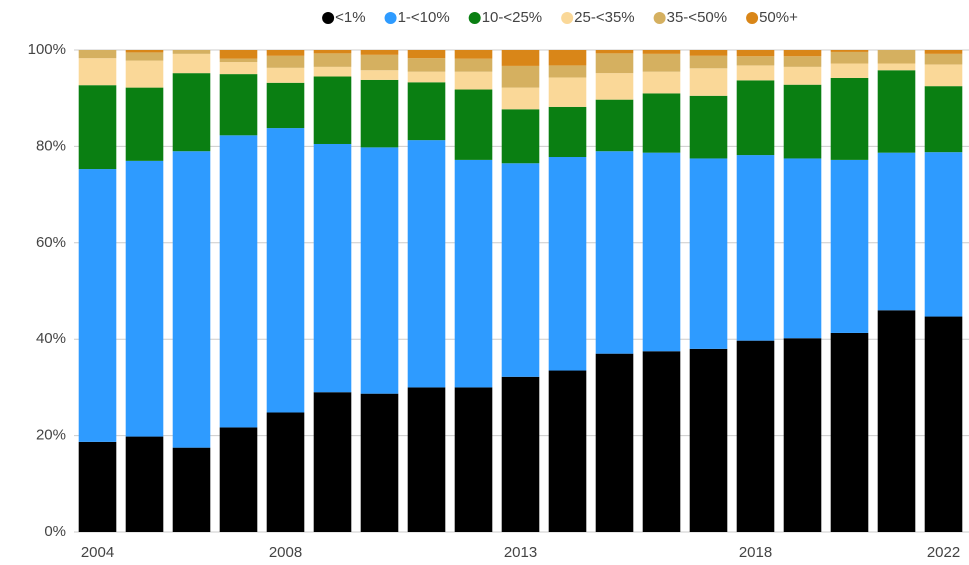 Image resolution: width=969 pixels, height=565 pixels. Describe the element at coordinates (285, 552) in the screenshot. I see `x-tick-label: 2008` at that location.